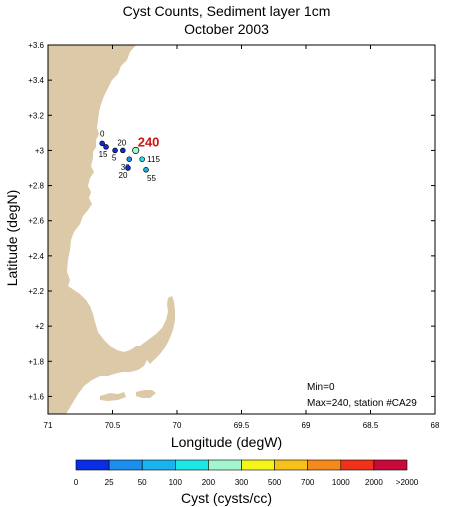  Describe the element at coordinates (374, 482) in the screenshot. I see `colorbar-tick-label: 2000` at that location.